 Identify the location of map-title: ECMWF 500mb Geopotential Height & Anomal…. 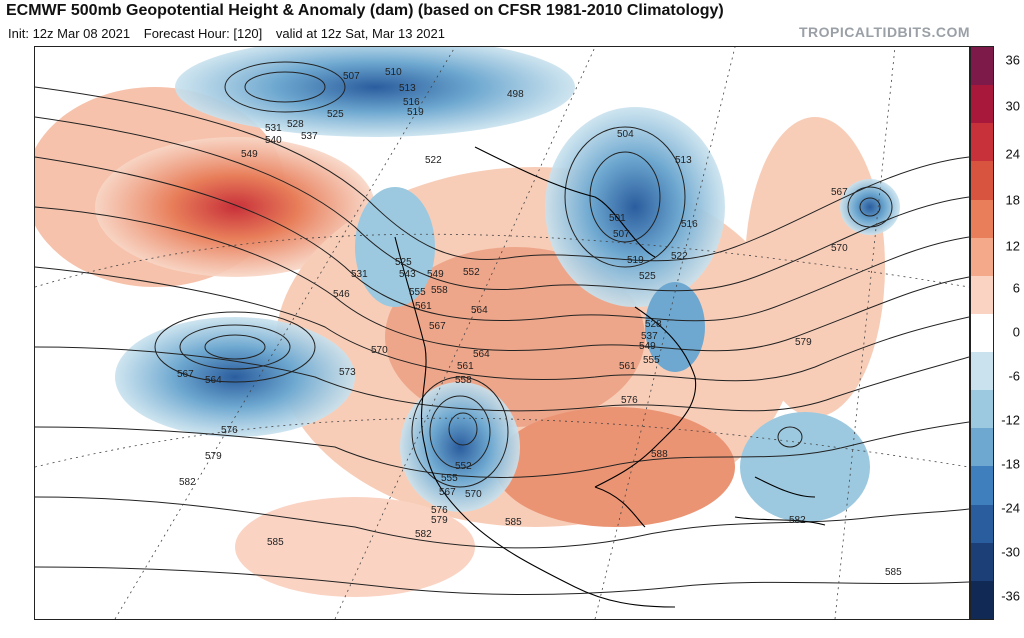
(365, 10).